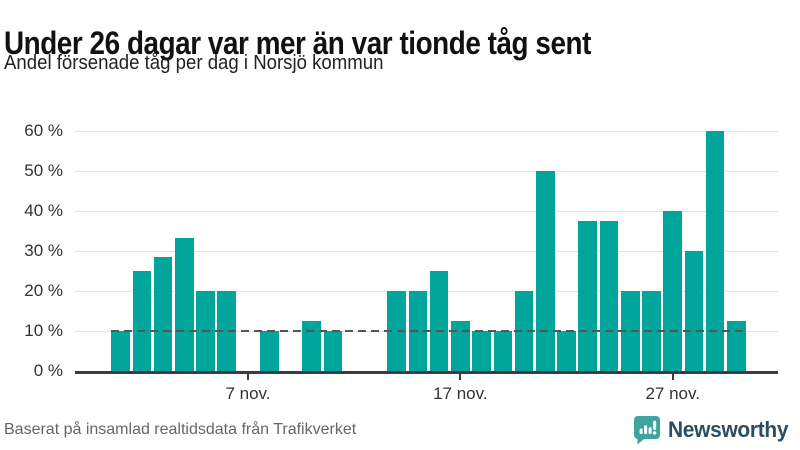 The width and height of the screenshot is (800, 450). I want to click on y-axis-label: 60 %, so click(43, 130).